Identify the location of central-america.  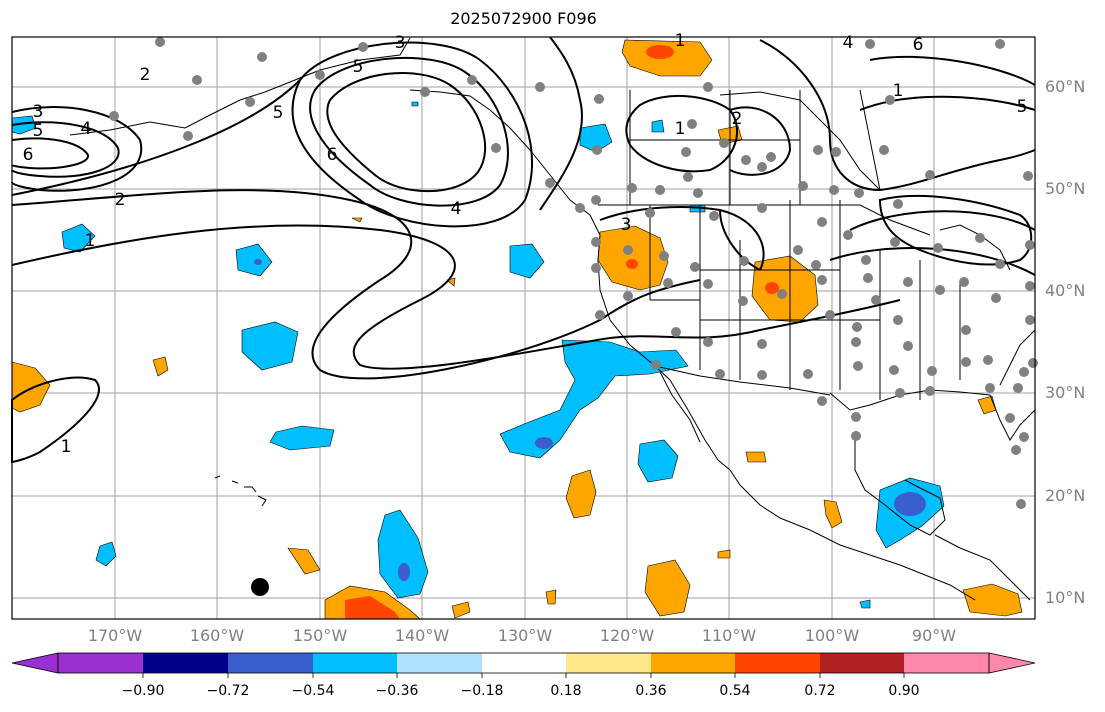
(982, 567).